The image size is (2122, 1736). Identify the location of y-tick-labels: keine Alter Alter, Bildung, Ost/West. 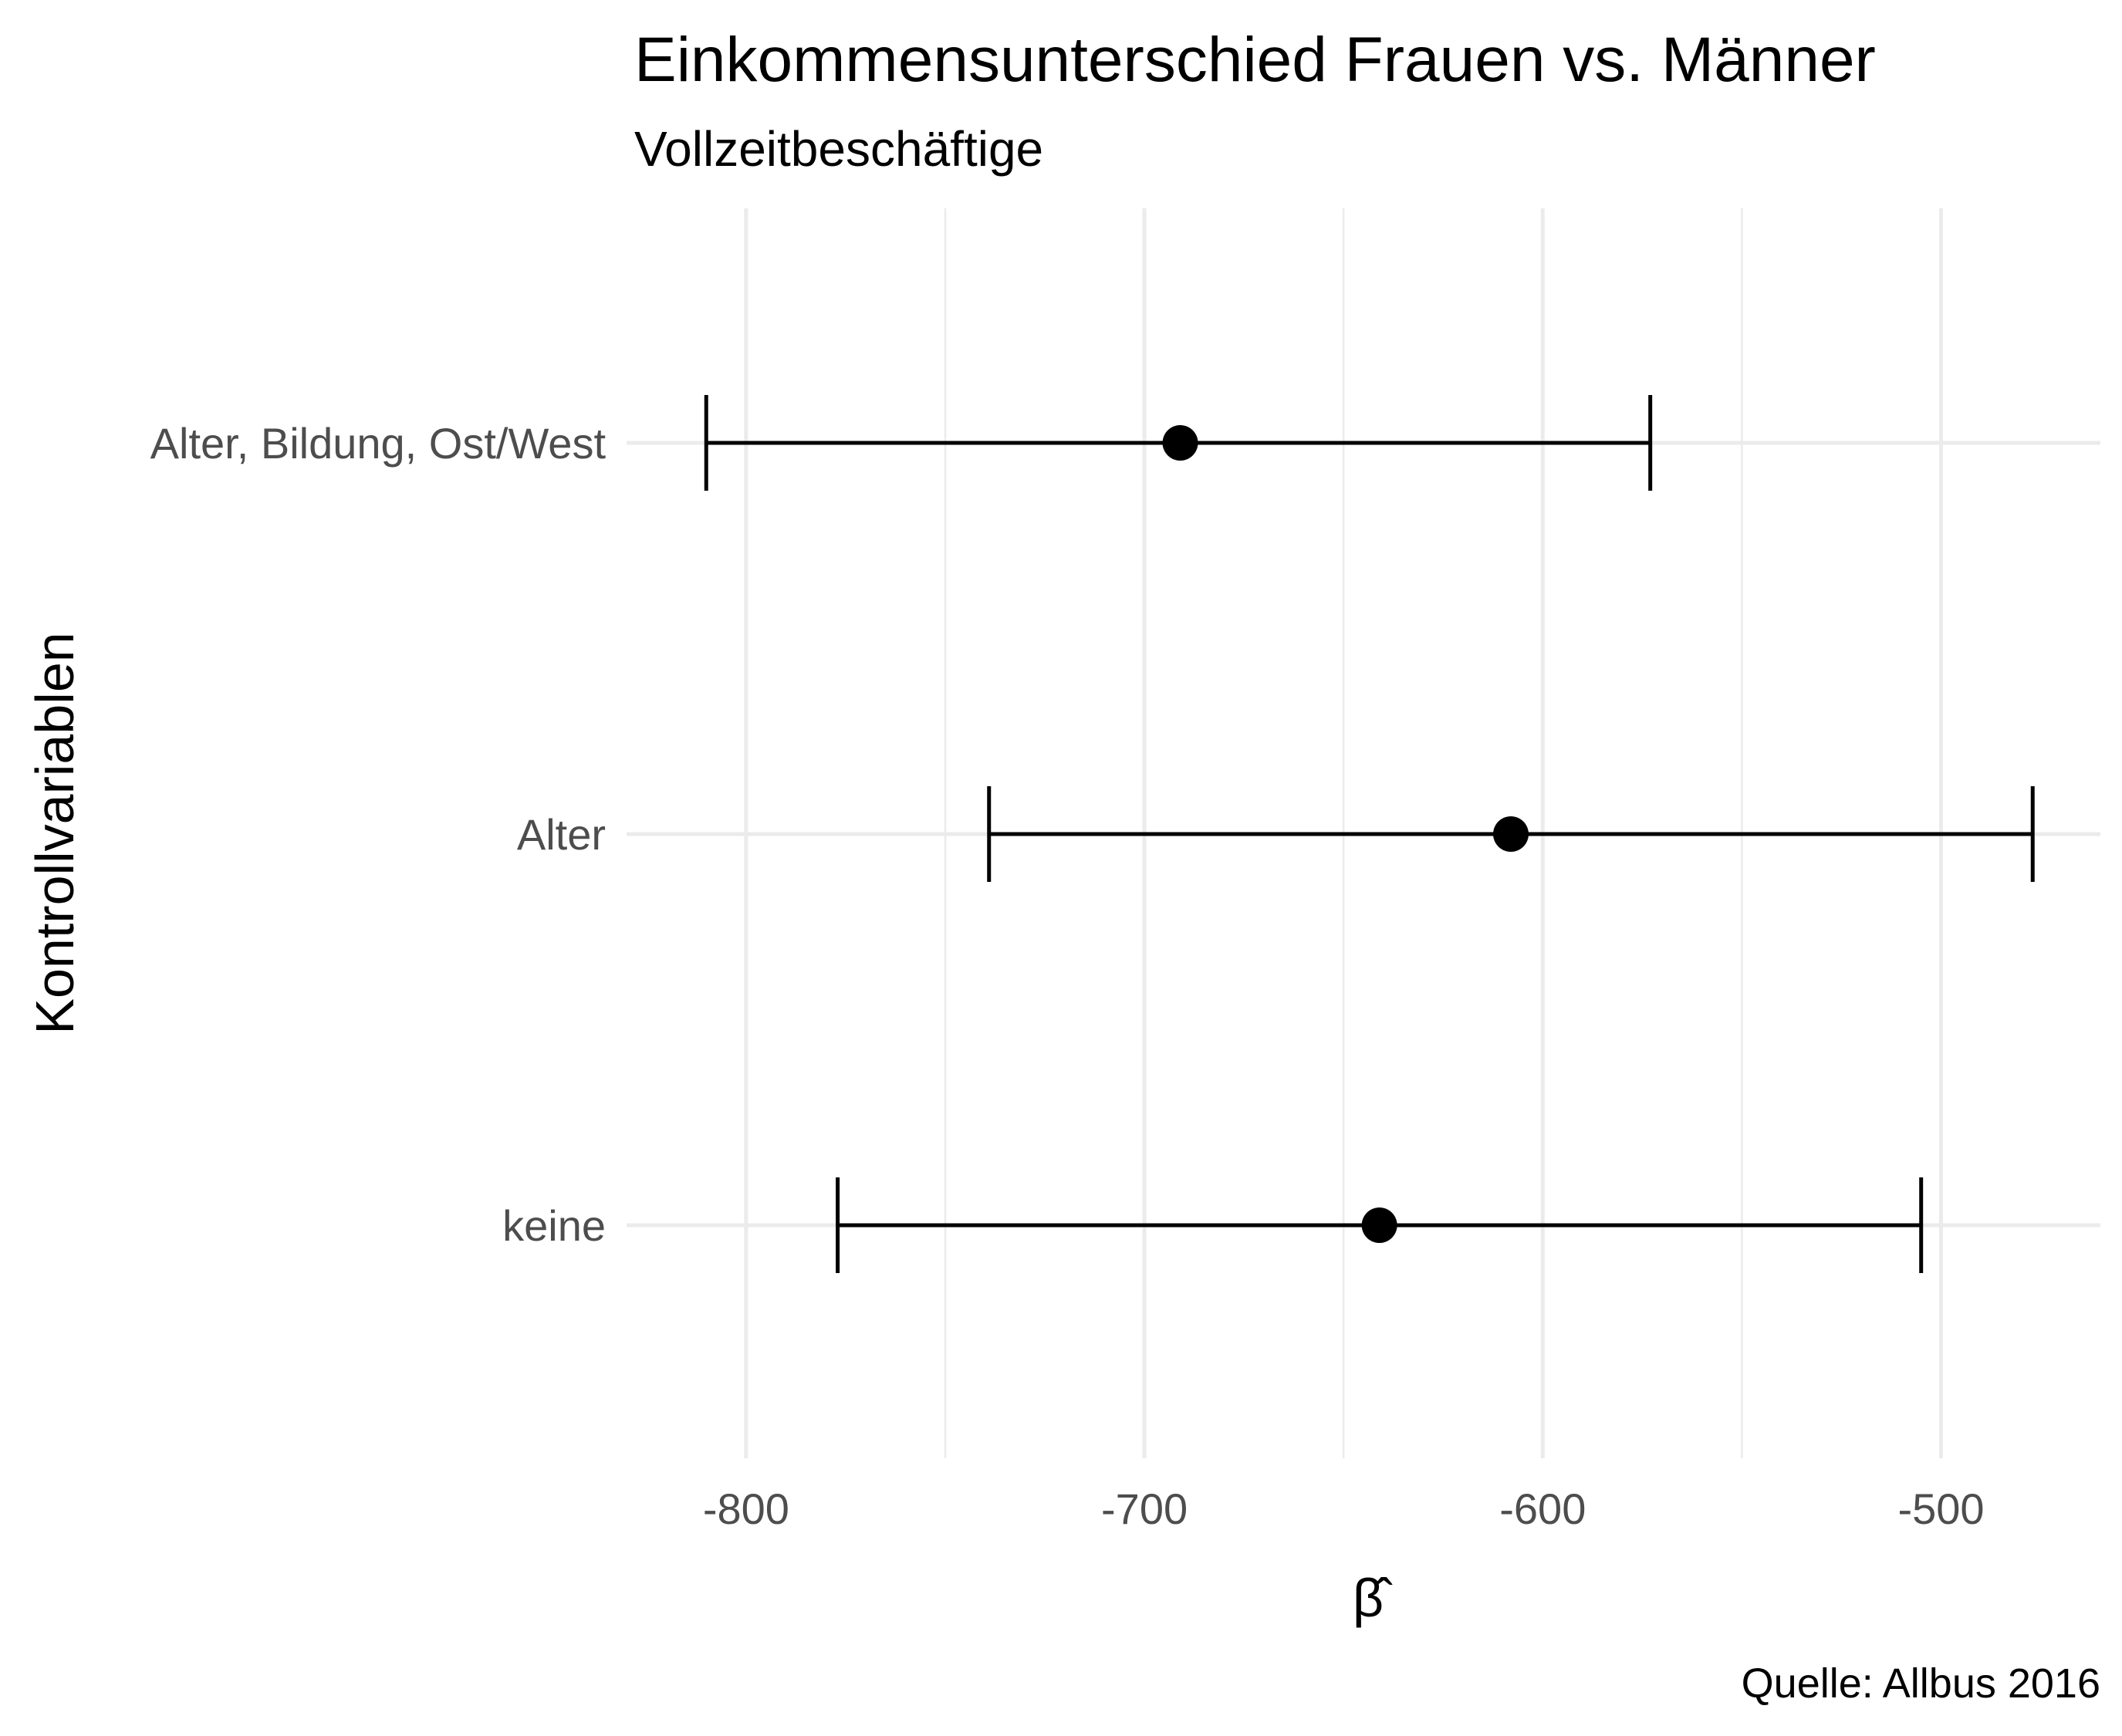
(379, 834).